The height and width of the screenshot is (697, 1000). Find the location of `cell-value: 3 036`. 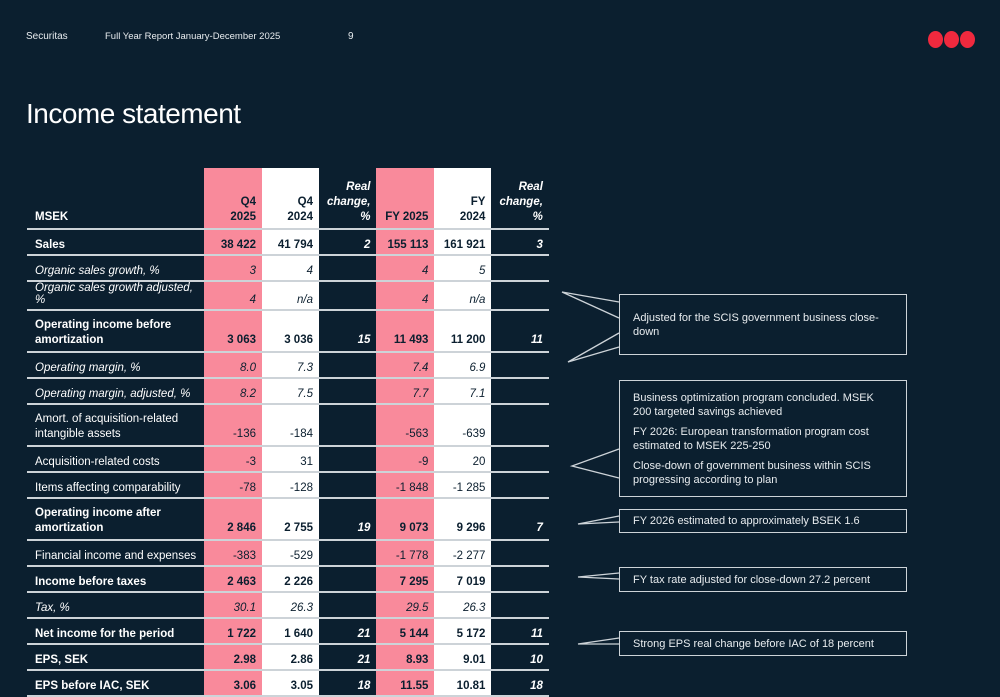

cell-value: 3 036 is located at coordinates (290, 331).